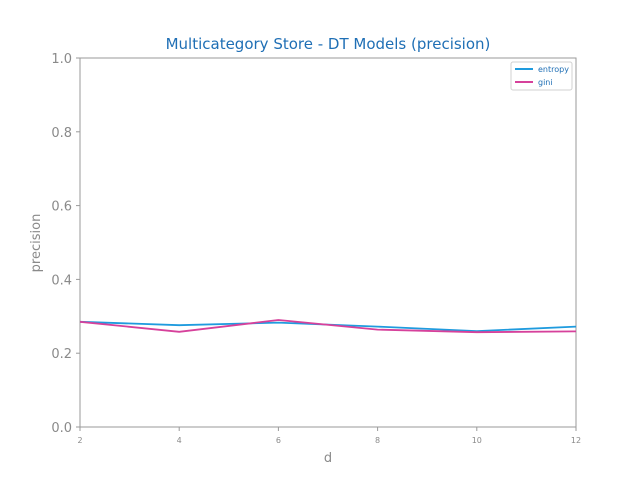 The image size is (640, 480). I want to click on y-tick-label: 0.0, so click(61, 428).